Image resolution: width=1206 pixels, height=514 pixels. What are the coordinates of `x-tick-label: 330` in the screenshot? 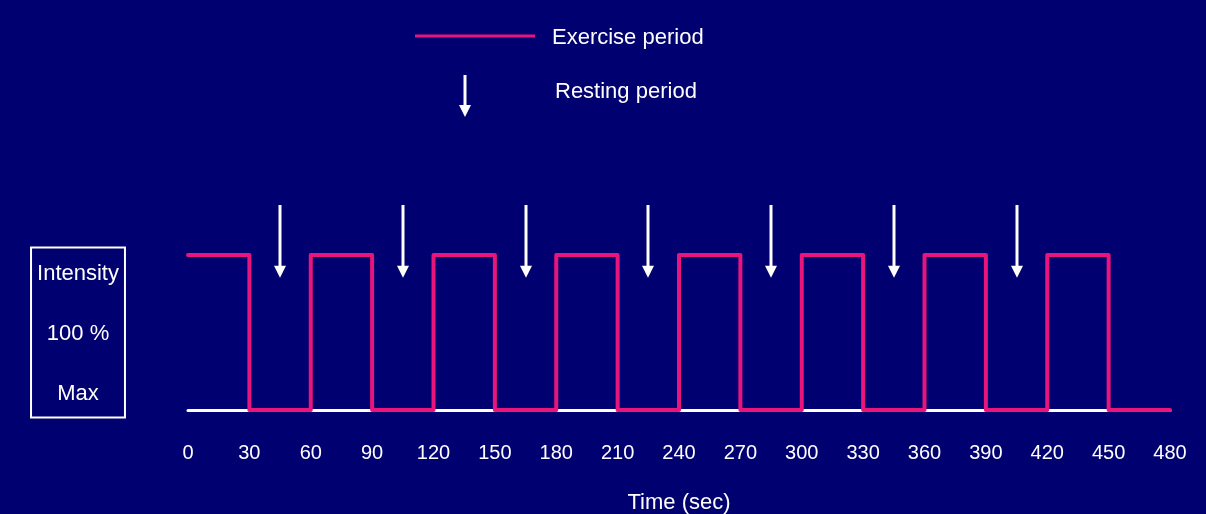 It's located at (863, 452).